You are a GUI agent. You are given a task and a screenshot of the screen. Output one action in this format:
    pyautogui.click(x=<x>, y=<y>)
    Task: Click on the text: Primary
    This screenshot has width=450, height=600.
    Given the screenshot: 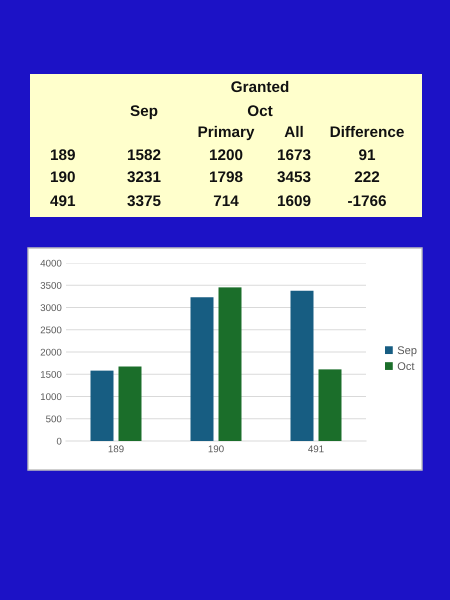 What is the action you would take?
    pyautogui.click(x=226, y=133)
    